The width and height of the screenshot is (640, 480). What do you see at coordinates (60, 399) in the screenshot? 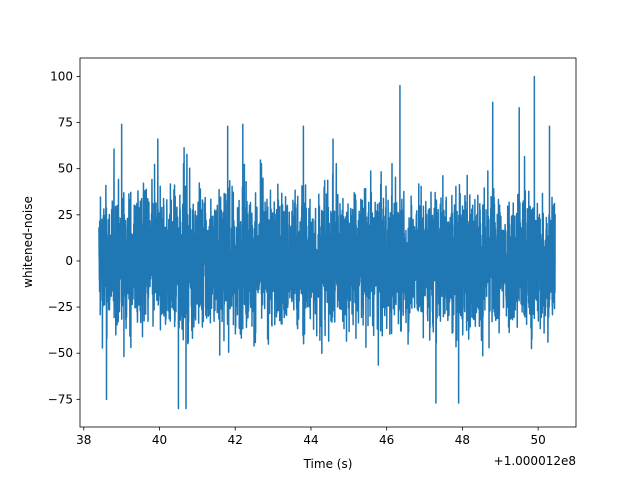
I see `y-tick-label: −75` at bounding box center [60, 399].